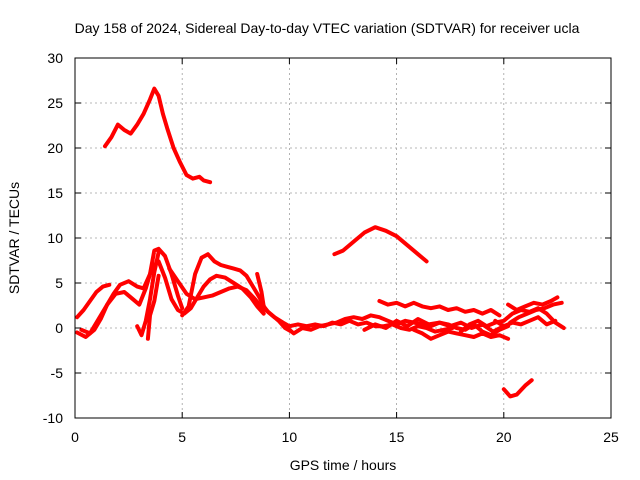 This screenshot has height=480, width=640. I want to click on series-line-s11, so click(355, 303).